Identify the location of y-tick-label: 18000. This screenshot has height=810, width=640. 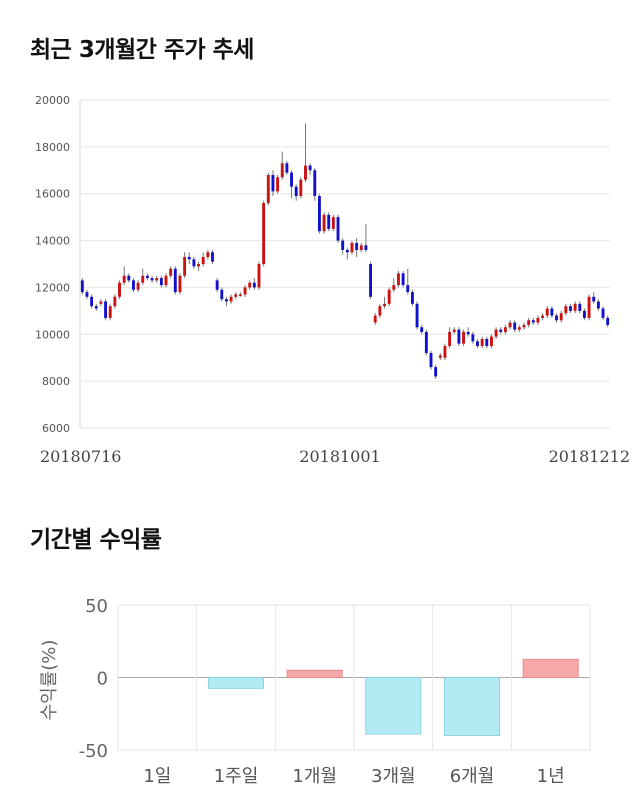
(52, 147).